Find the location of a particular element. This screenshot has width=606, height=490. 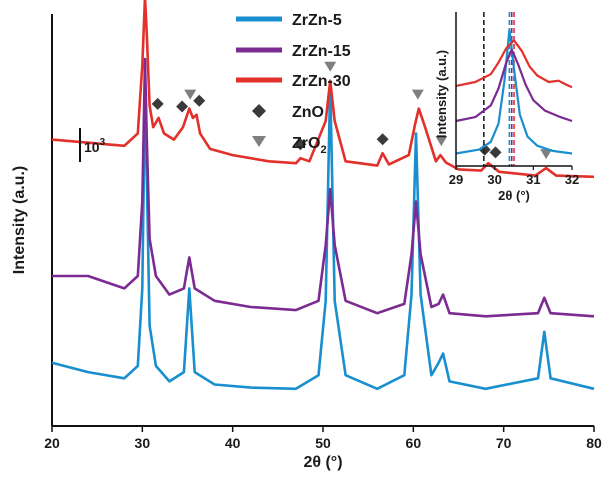

inset-series is located at coordinates (514, 91).